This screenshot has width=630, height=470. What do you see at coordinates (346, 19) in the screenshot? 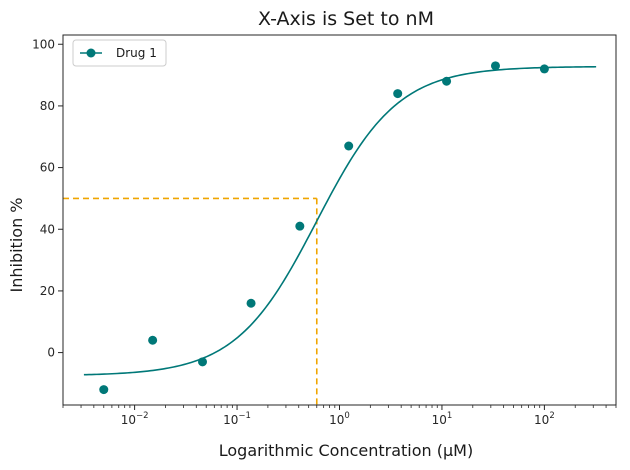
I see `chart-title: X-Axis is Set to nM` at bounding box center [346, 19].